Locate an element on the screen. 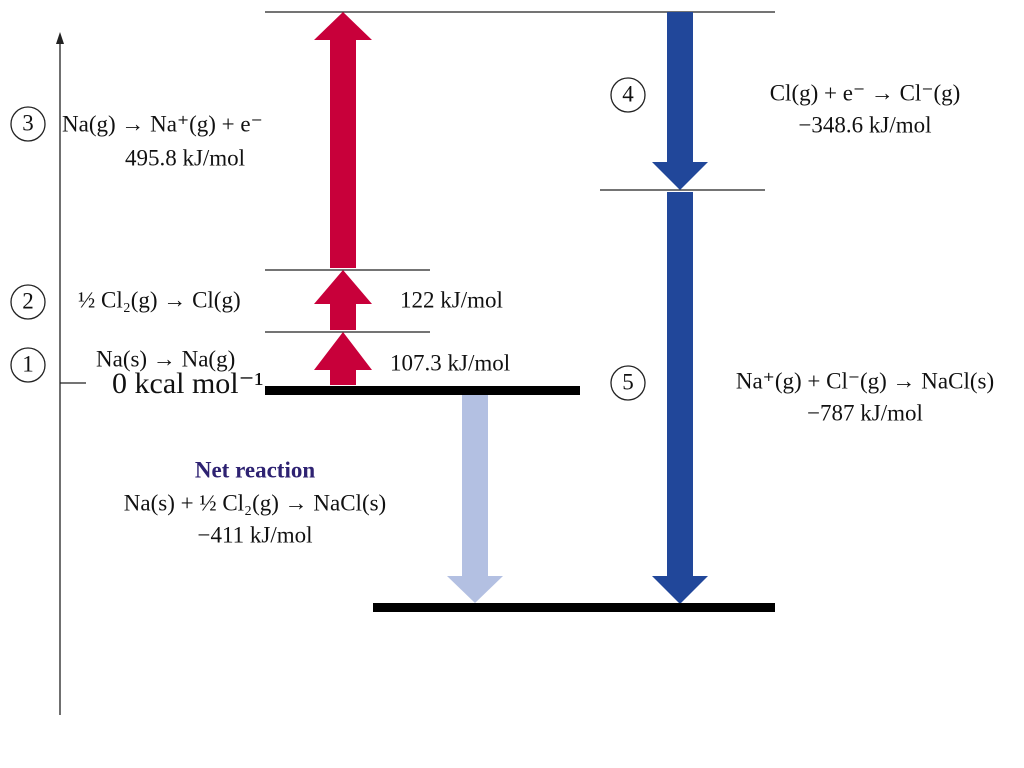  step-number: 3 is located at coordinates (28, 122).